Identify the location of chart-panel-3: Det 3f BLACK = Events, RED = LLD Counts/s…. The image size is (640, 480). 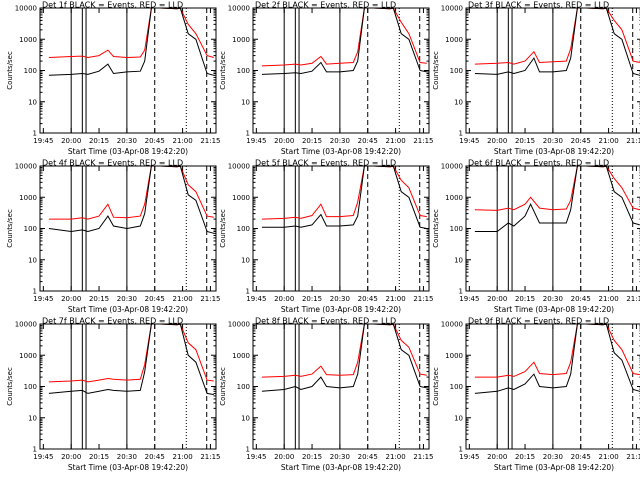
(536, 78).